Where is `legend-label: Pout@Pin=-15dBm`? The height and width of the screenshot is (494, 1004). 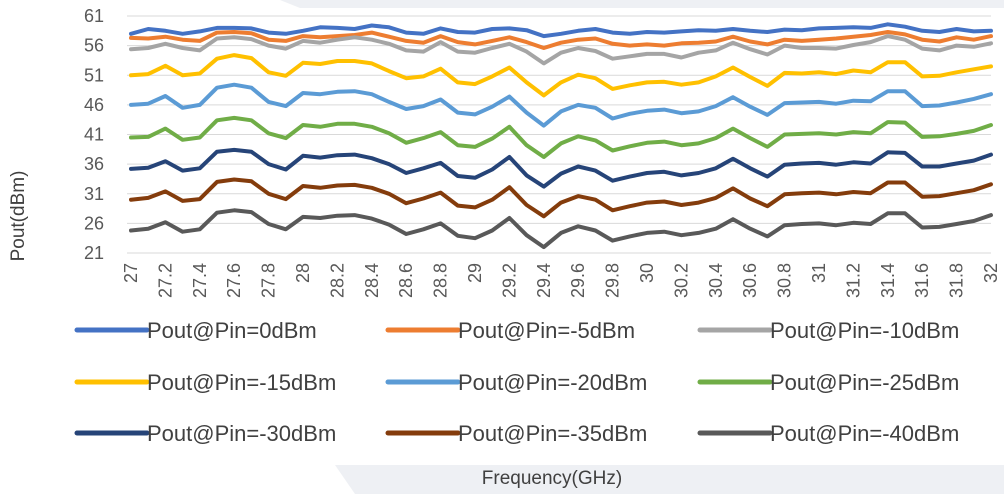
legend-label: Pout@Pin=-15dBm is located at coordinates (241, 382).